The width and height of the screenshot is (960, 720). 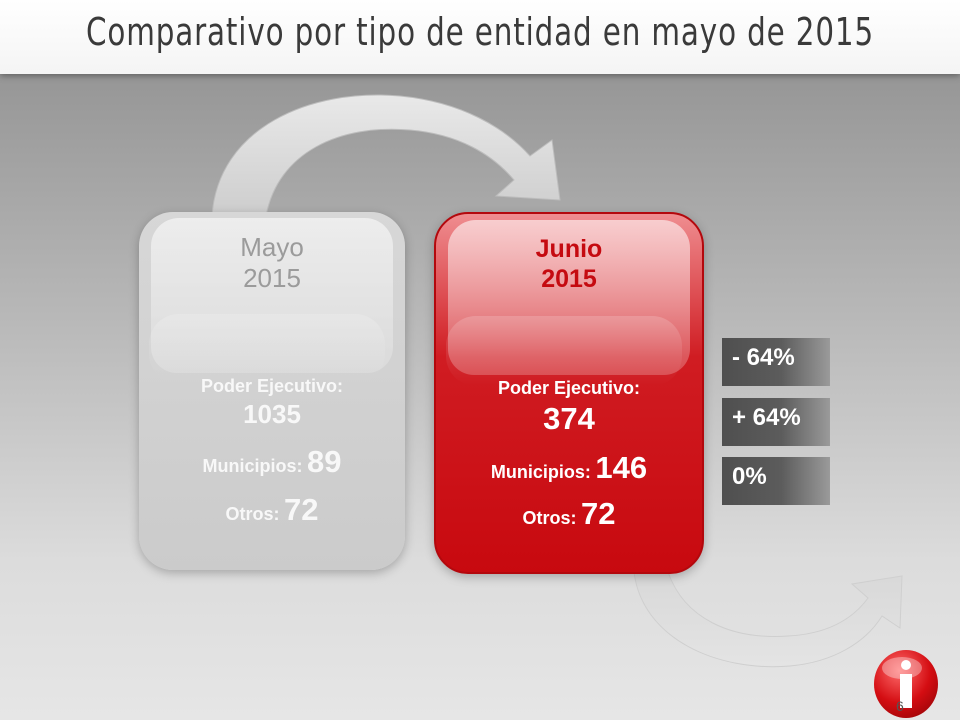 I want to click on page-number: 6, so click(x=900, y=706).